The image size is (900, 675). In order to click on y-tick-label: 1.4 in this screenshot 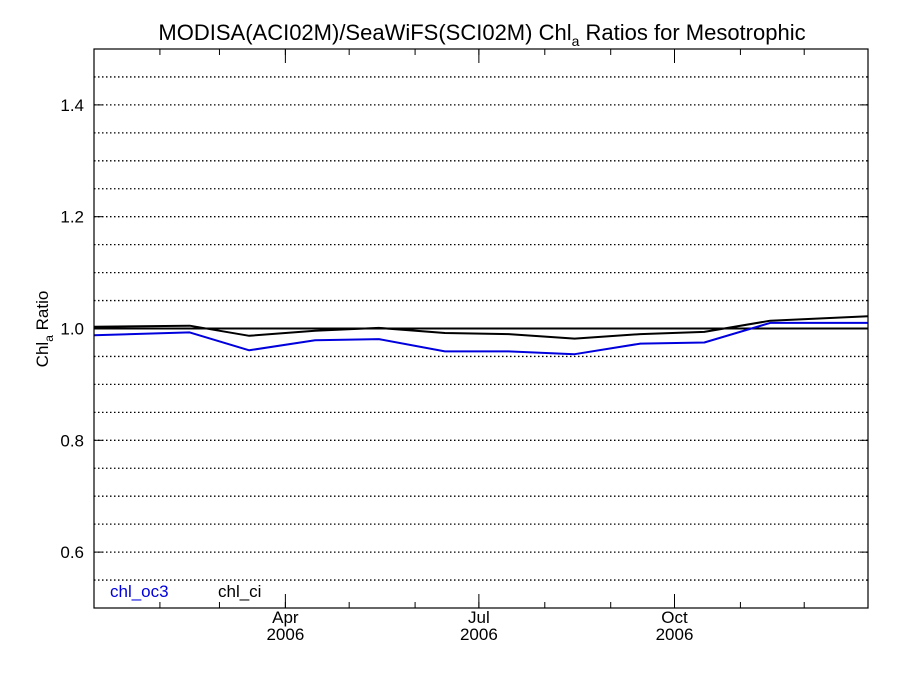, I will do `click(72, 105)`.